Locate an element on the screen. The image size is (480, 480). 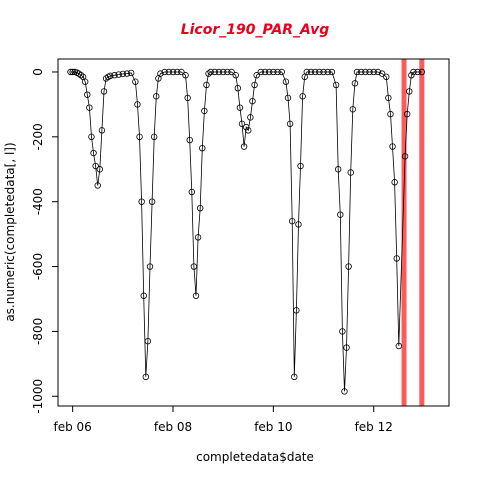
y-tick-label: -600 is located at coordinates (38, 266).